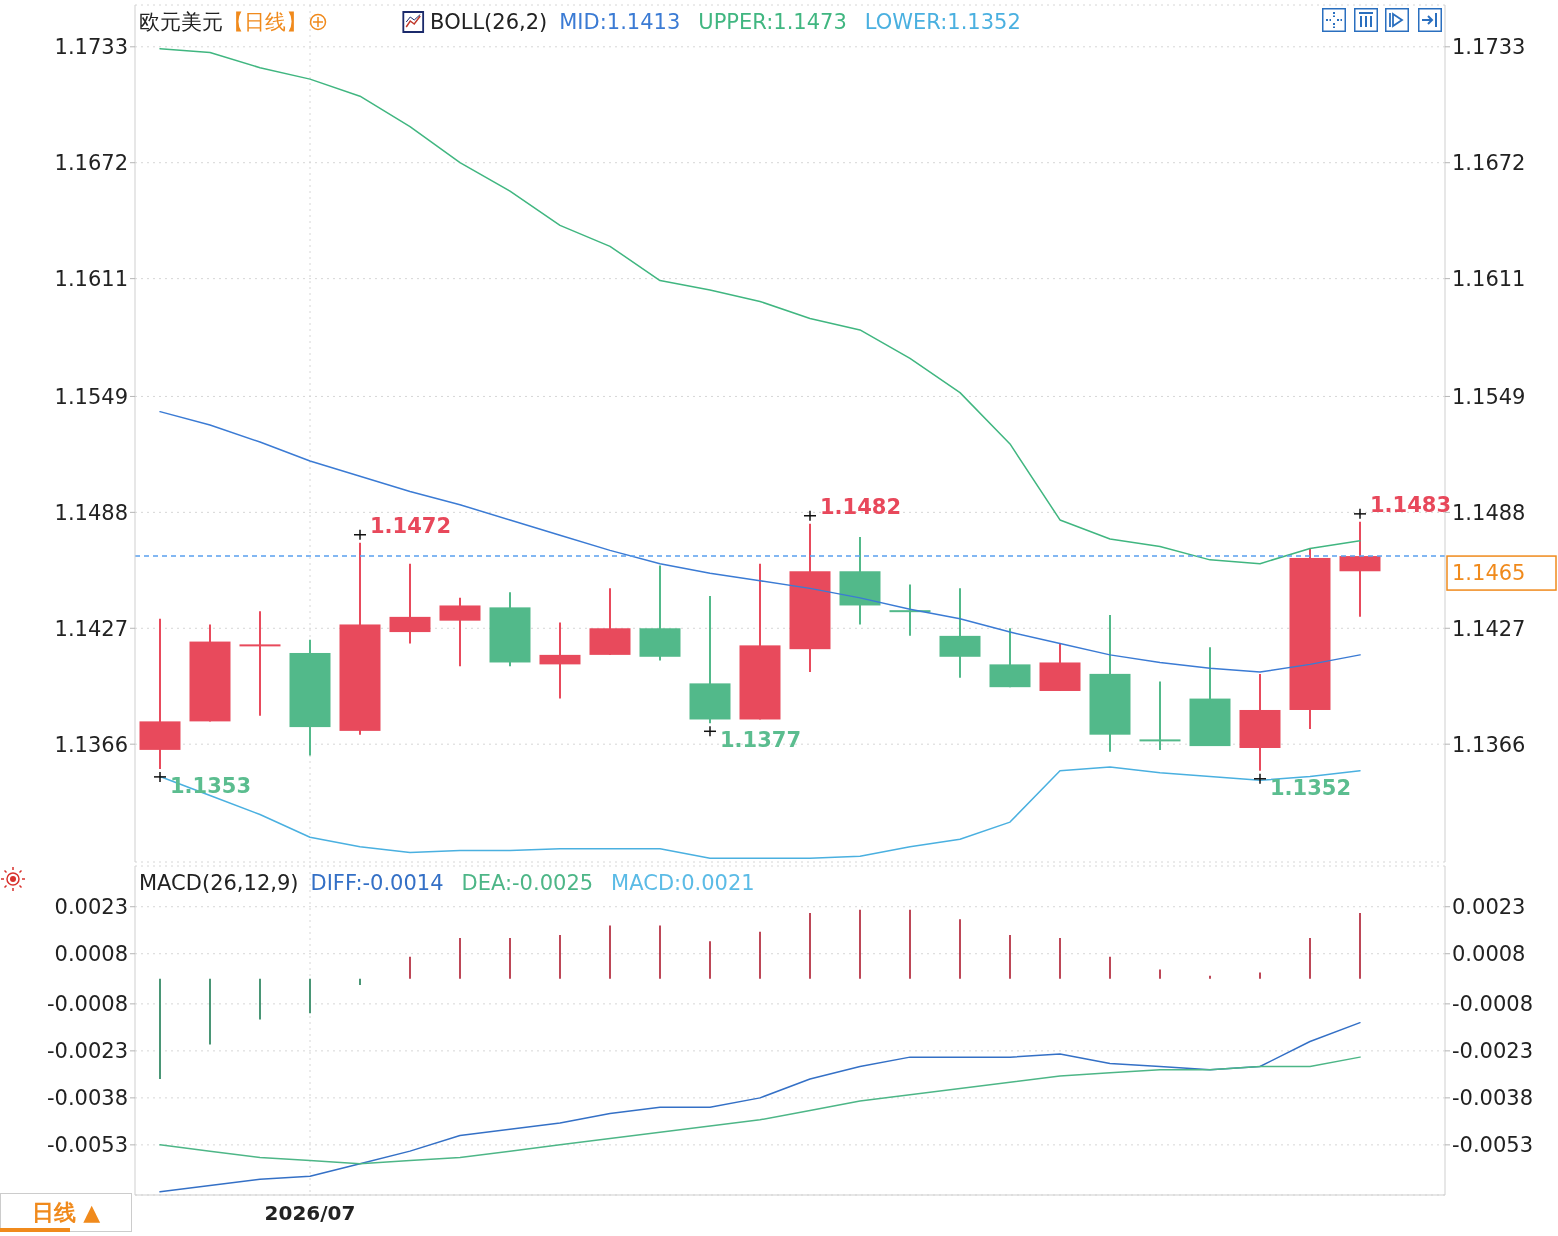 The image size is (1558, 1236). What do you see at coordinates (772, 22) in the screenshot?
I see `text: UPPER:1.1473` at bounding box center [772, 22].